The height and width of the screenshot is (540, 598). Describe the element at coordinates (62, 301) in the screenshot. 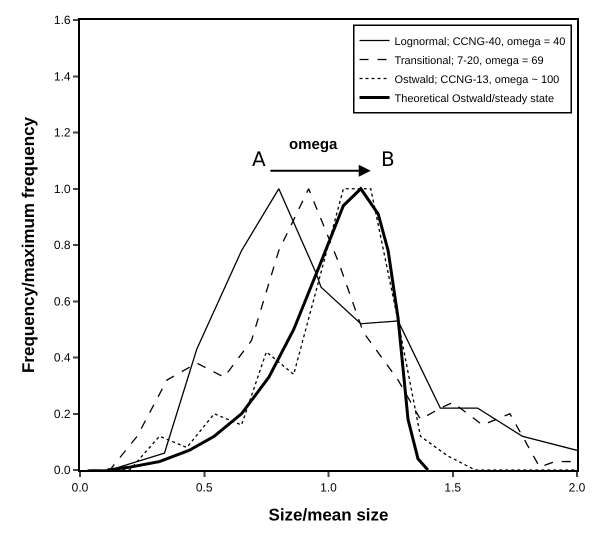

I see `y-tick-label: 0.6` at that location.